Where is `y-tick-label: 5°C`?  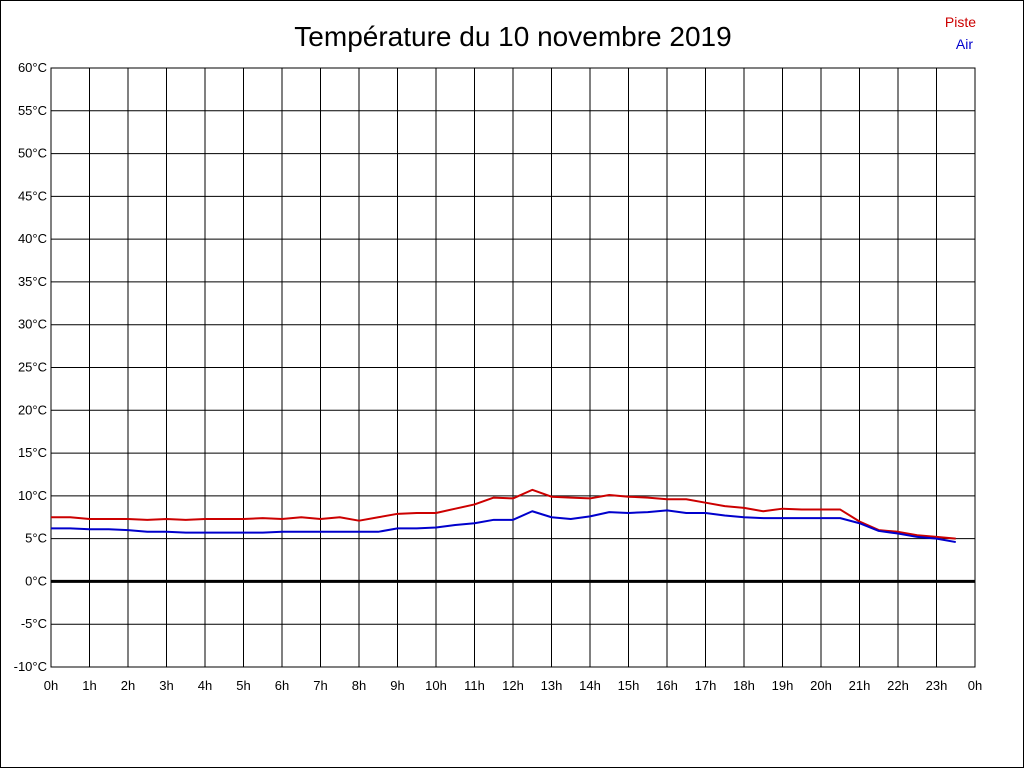 y-tick-label: 5°C is located at coordinates (36, 538).